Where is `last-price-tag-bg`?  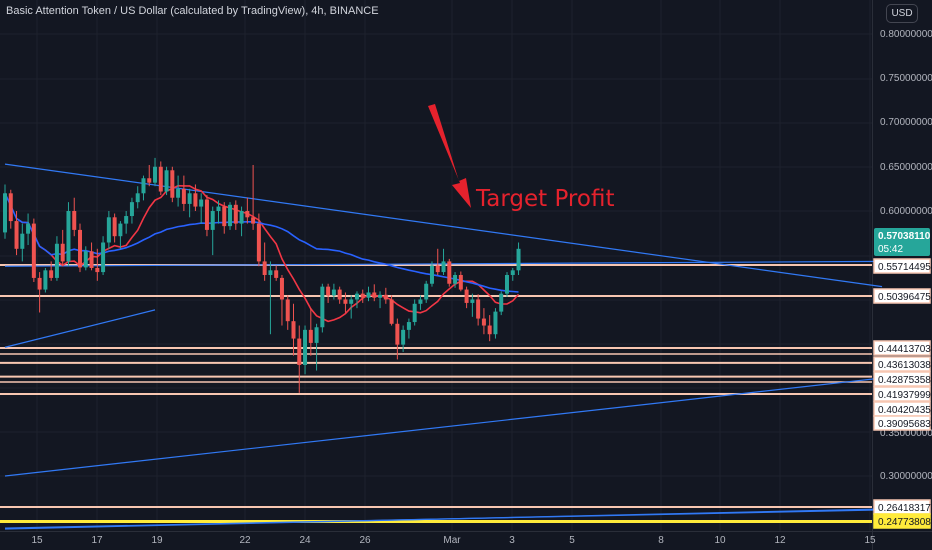 last-price-tag-bg is located at coordinates (902, 242).